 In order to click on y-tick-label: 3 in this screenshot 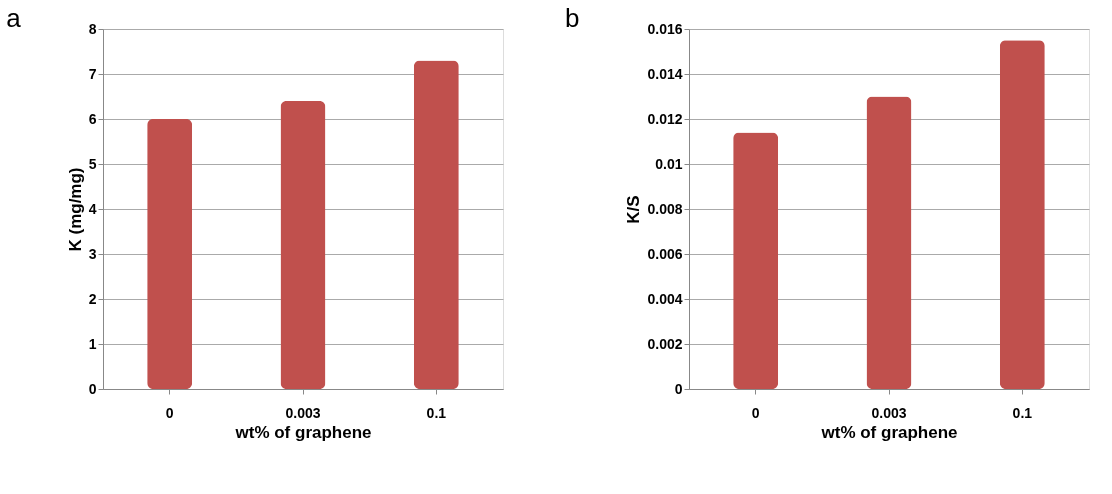, I will do `click(92, 253)`.